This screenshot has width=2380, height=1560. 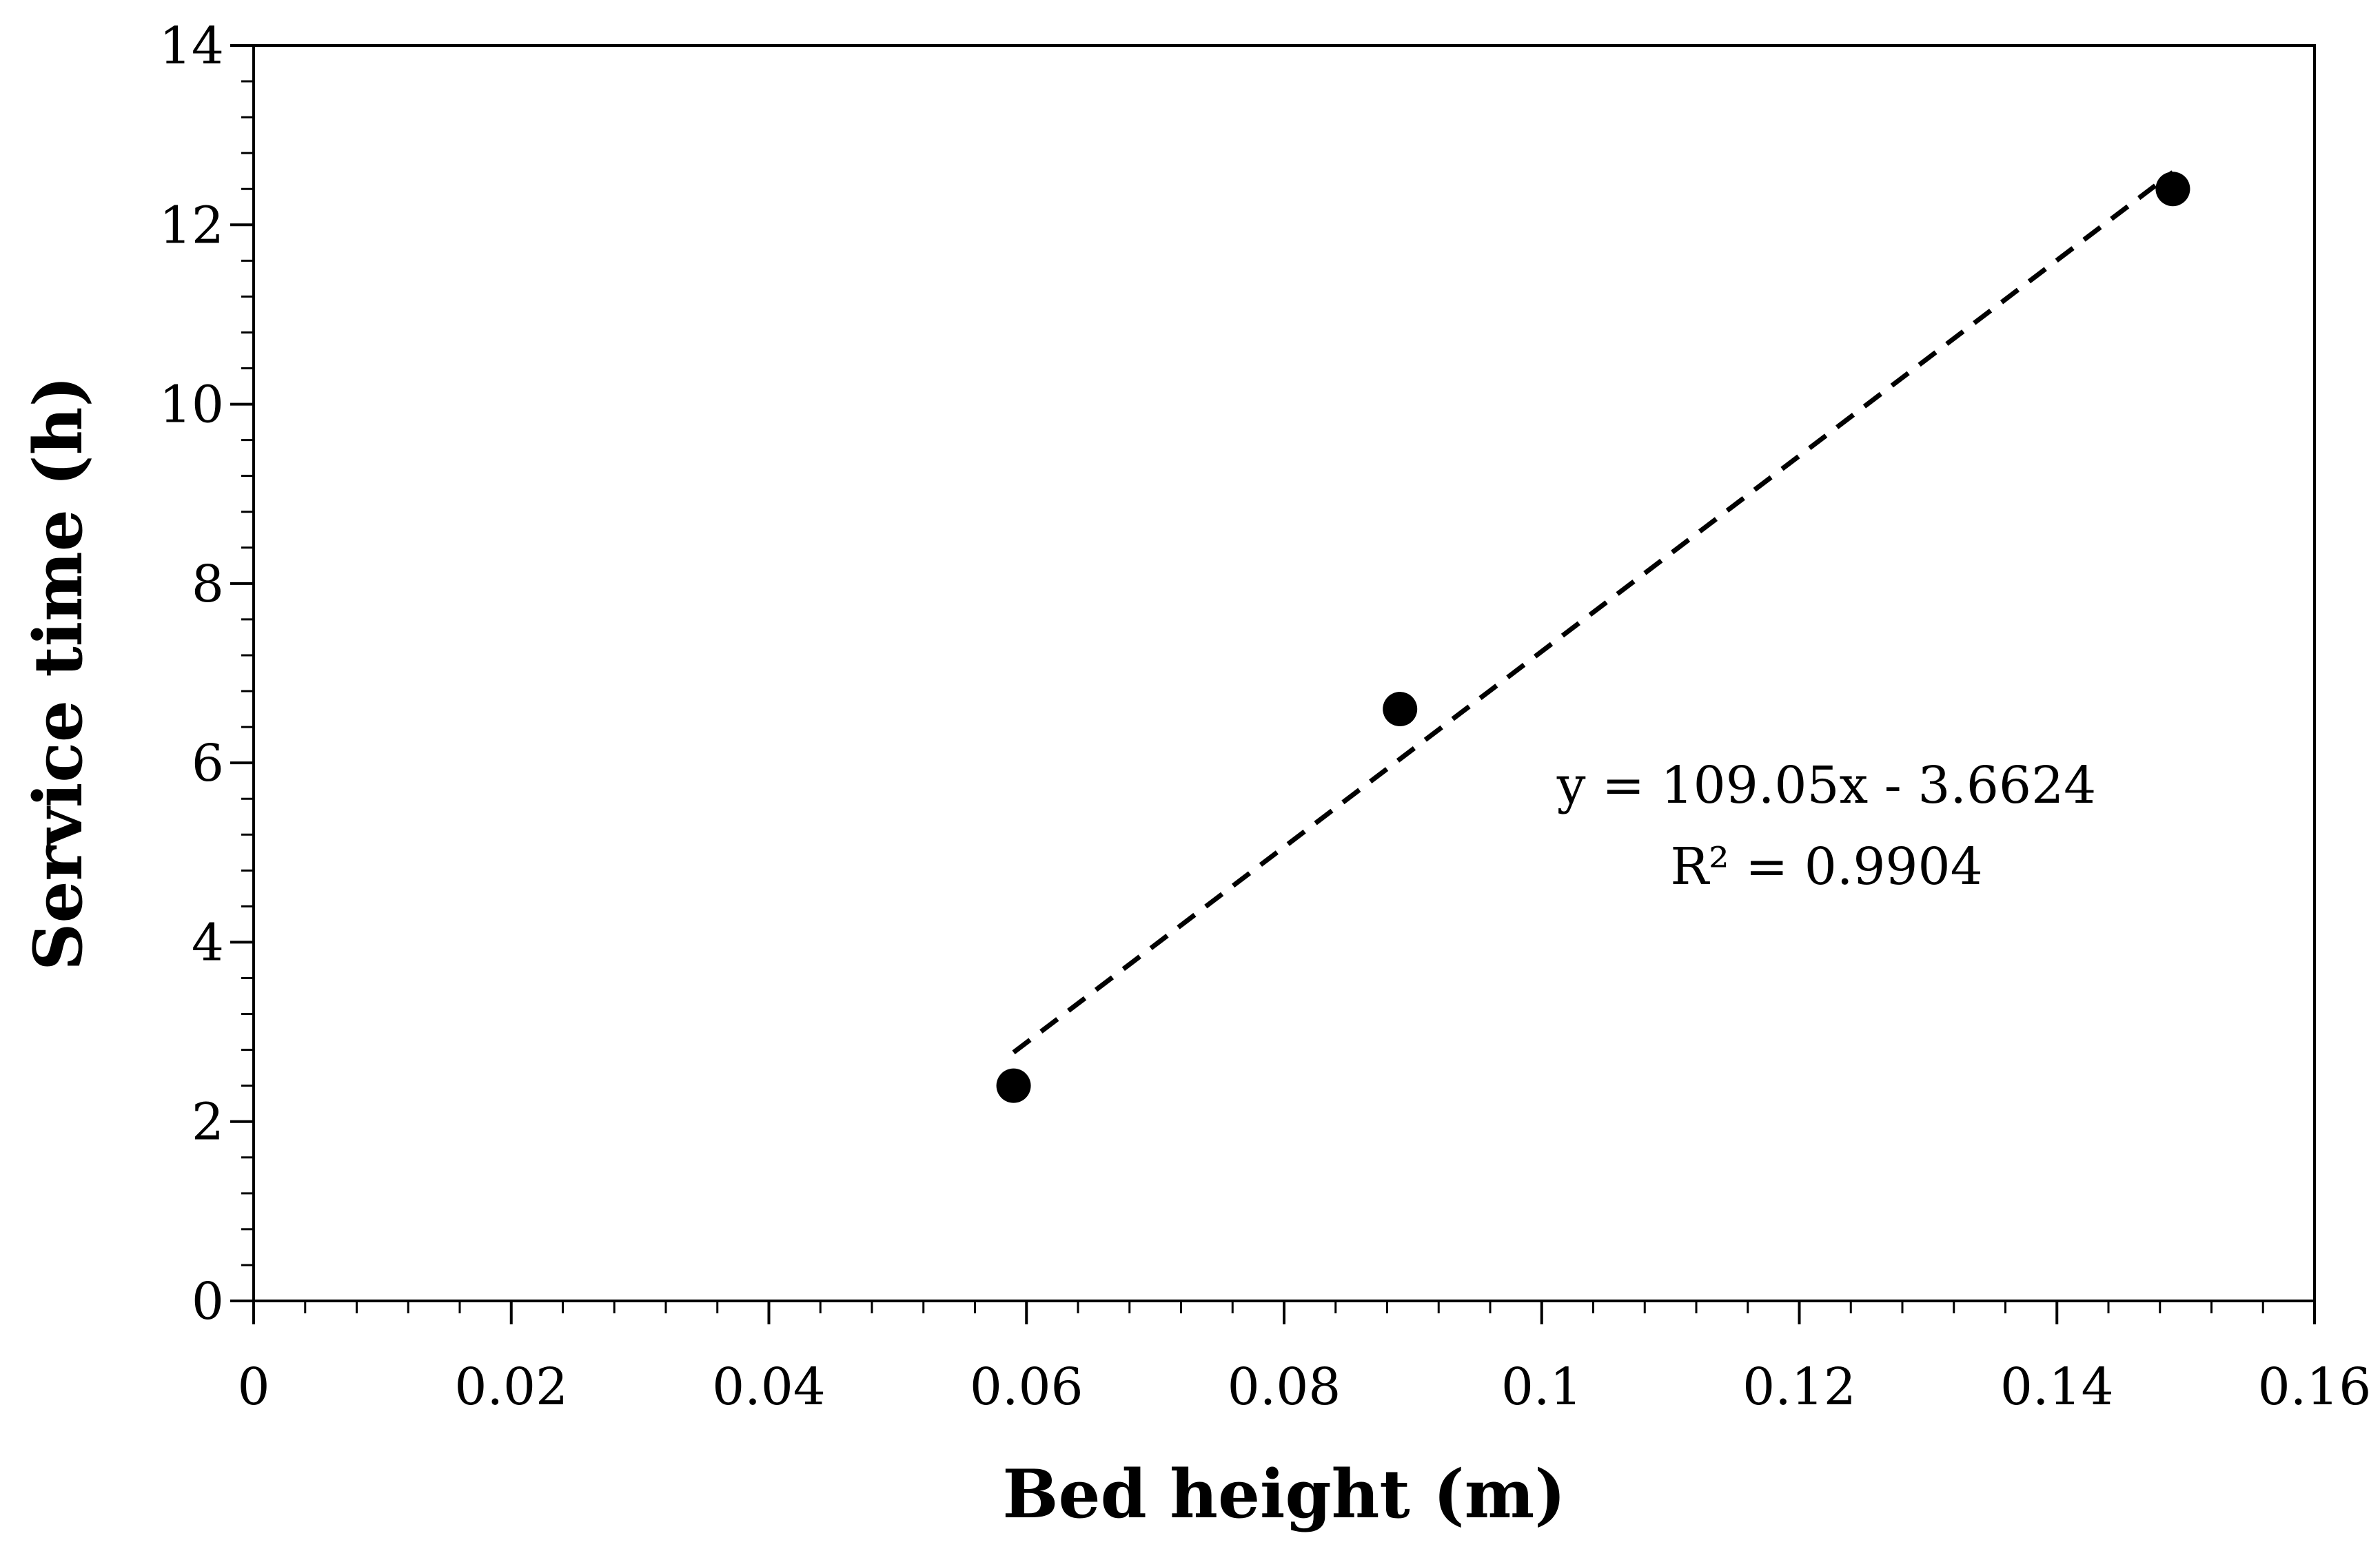 I want to click on y-tick-label: 14, so click(x=191, y=46).